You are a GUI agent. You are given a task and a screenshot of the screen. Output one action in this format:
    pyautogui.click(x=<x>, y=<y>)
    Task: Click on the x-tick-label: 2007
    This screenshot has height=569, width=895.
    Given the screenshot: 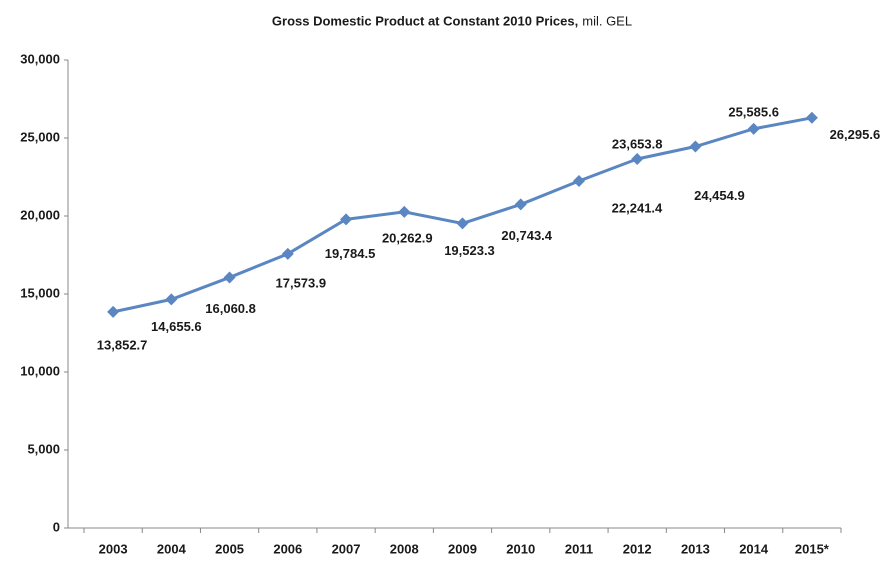 What is the action you would take?
    pyautogui.click(x=346, y=548)
    